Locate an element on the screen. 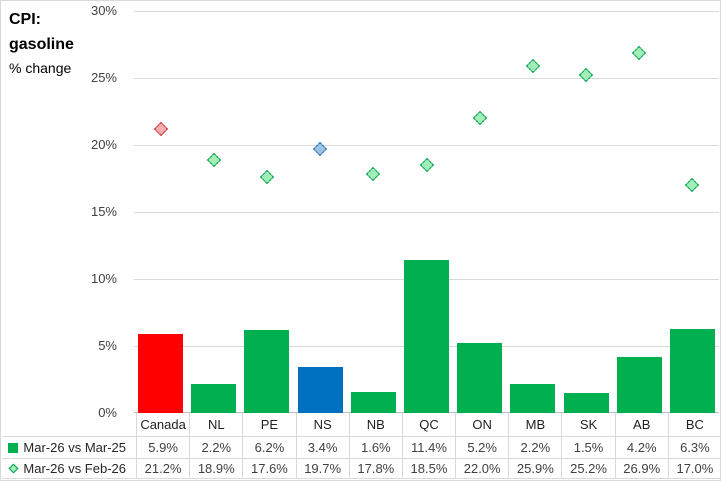 The image size is (721, 481). column-header: NL is located at coordinates (216, 425).